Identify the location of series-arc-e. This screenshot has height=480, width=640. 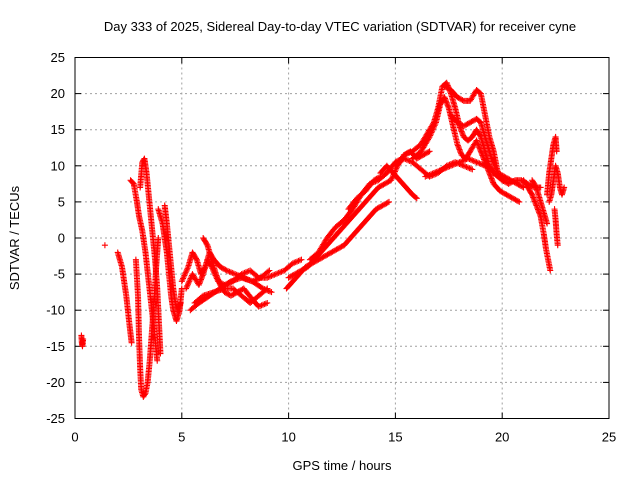
(147, 317).